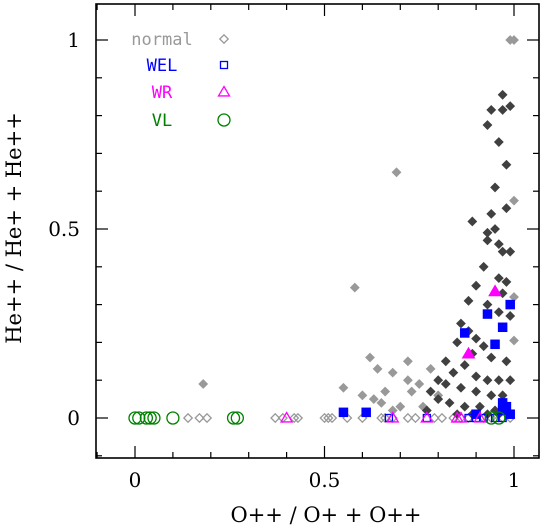 Image resolution: width=554 pixels, height=530 pixels. I want to click on x-tick-label: 1, so click(514, 480).